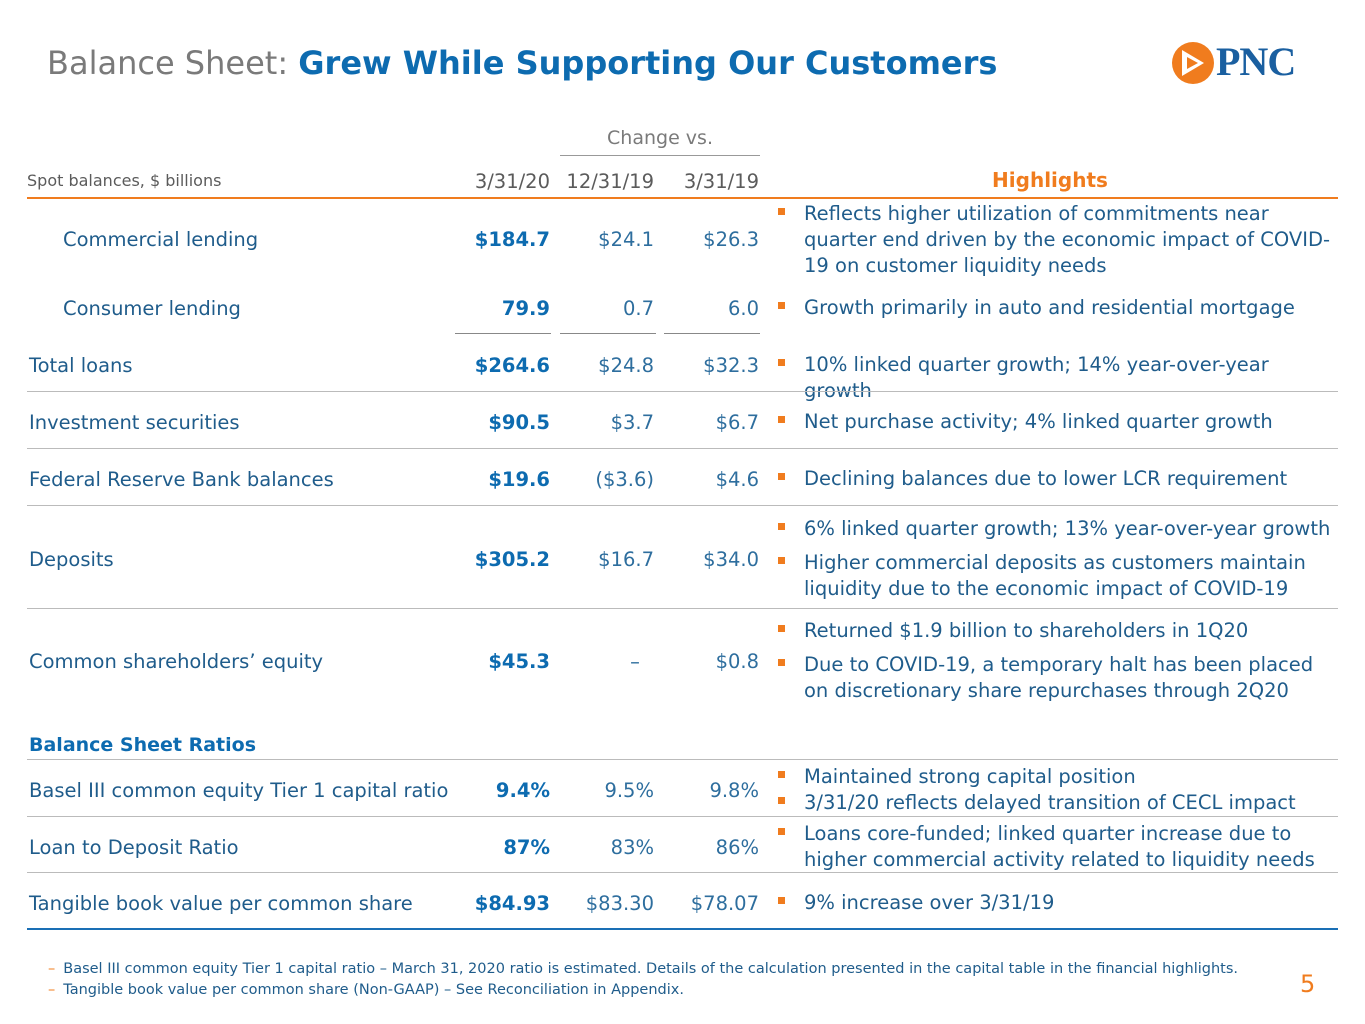 The image size is (1365, 1024). I want to click on value-current: 79.9, so click(525, 308).